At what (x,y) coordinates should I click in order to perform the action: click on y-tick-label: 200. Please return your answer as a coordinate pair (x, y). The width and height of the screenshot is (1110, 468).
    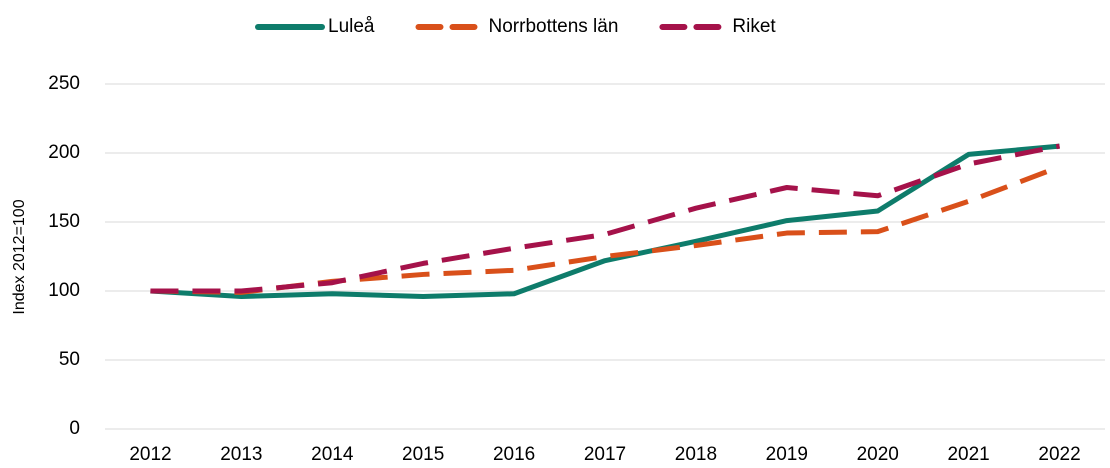
    Looking at the image, I should click on (64, 152).